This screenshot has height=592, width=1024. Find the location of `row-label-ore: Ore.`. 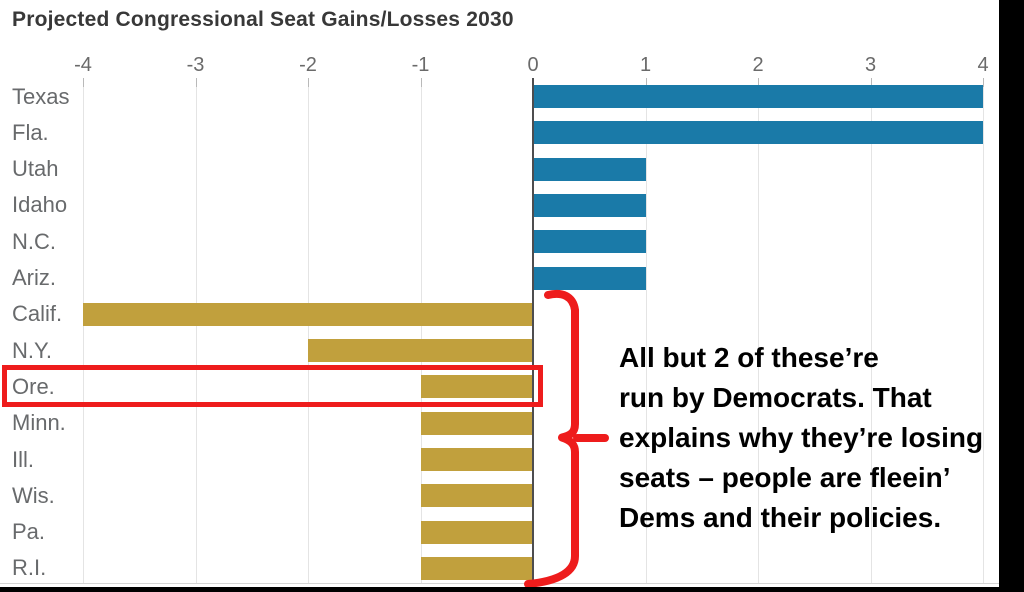

row-label-ore: Ore. is located at coordinates (35, 386).